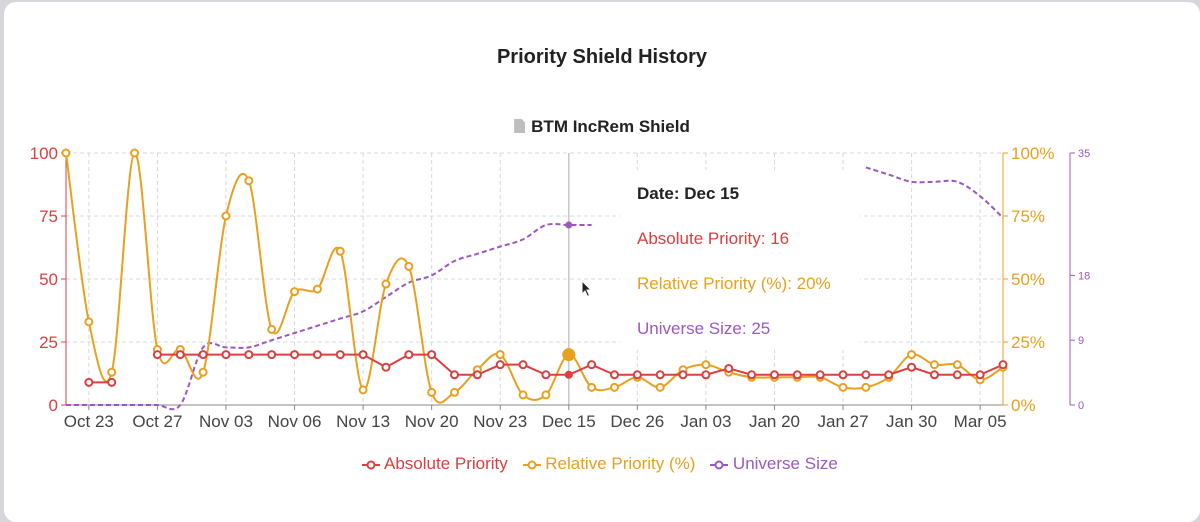 The width and height of the screenshot is (1200, 522). What do you see at coordinates (587, 291) in the screenshot?
I see `mouse-pointer-icon` at bounding box center [587, 291].